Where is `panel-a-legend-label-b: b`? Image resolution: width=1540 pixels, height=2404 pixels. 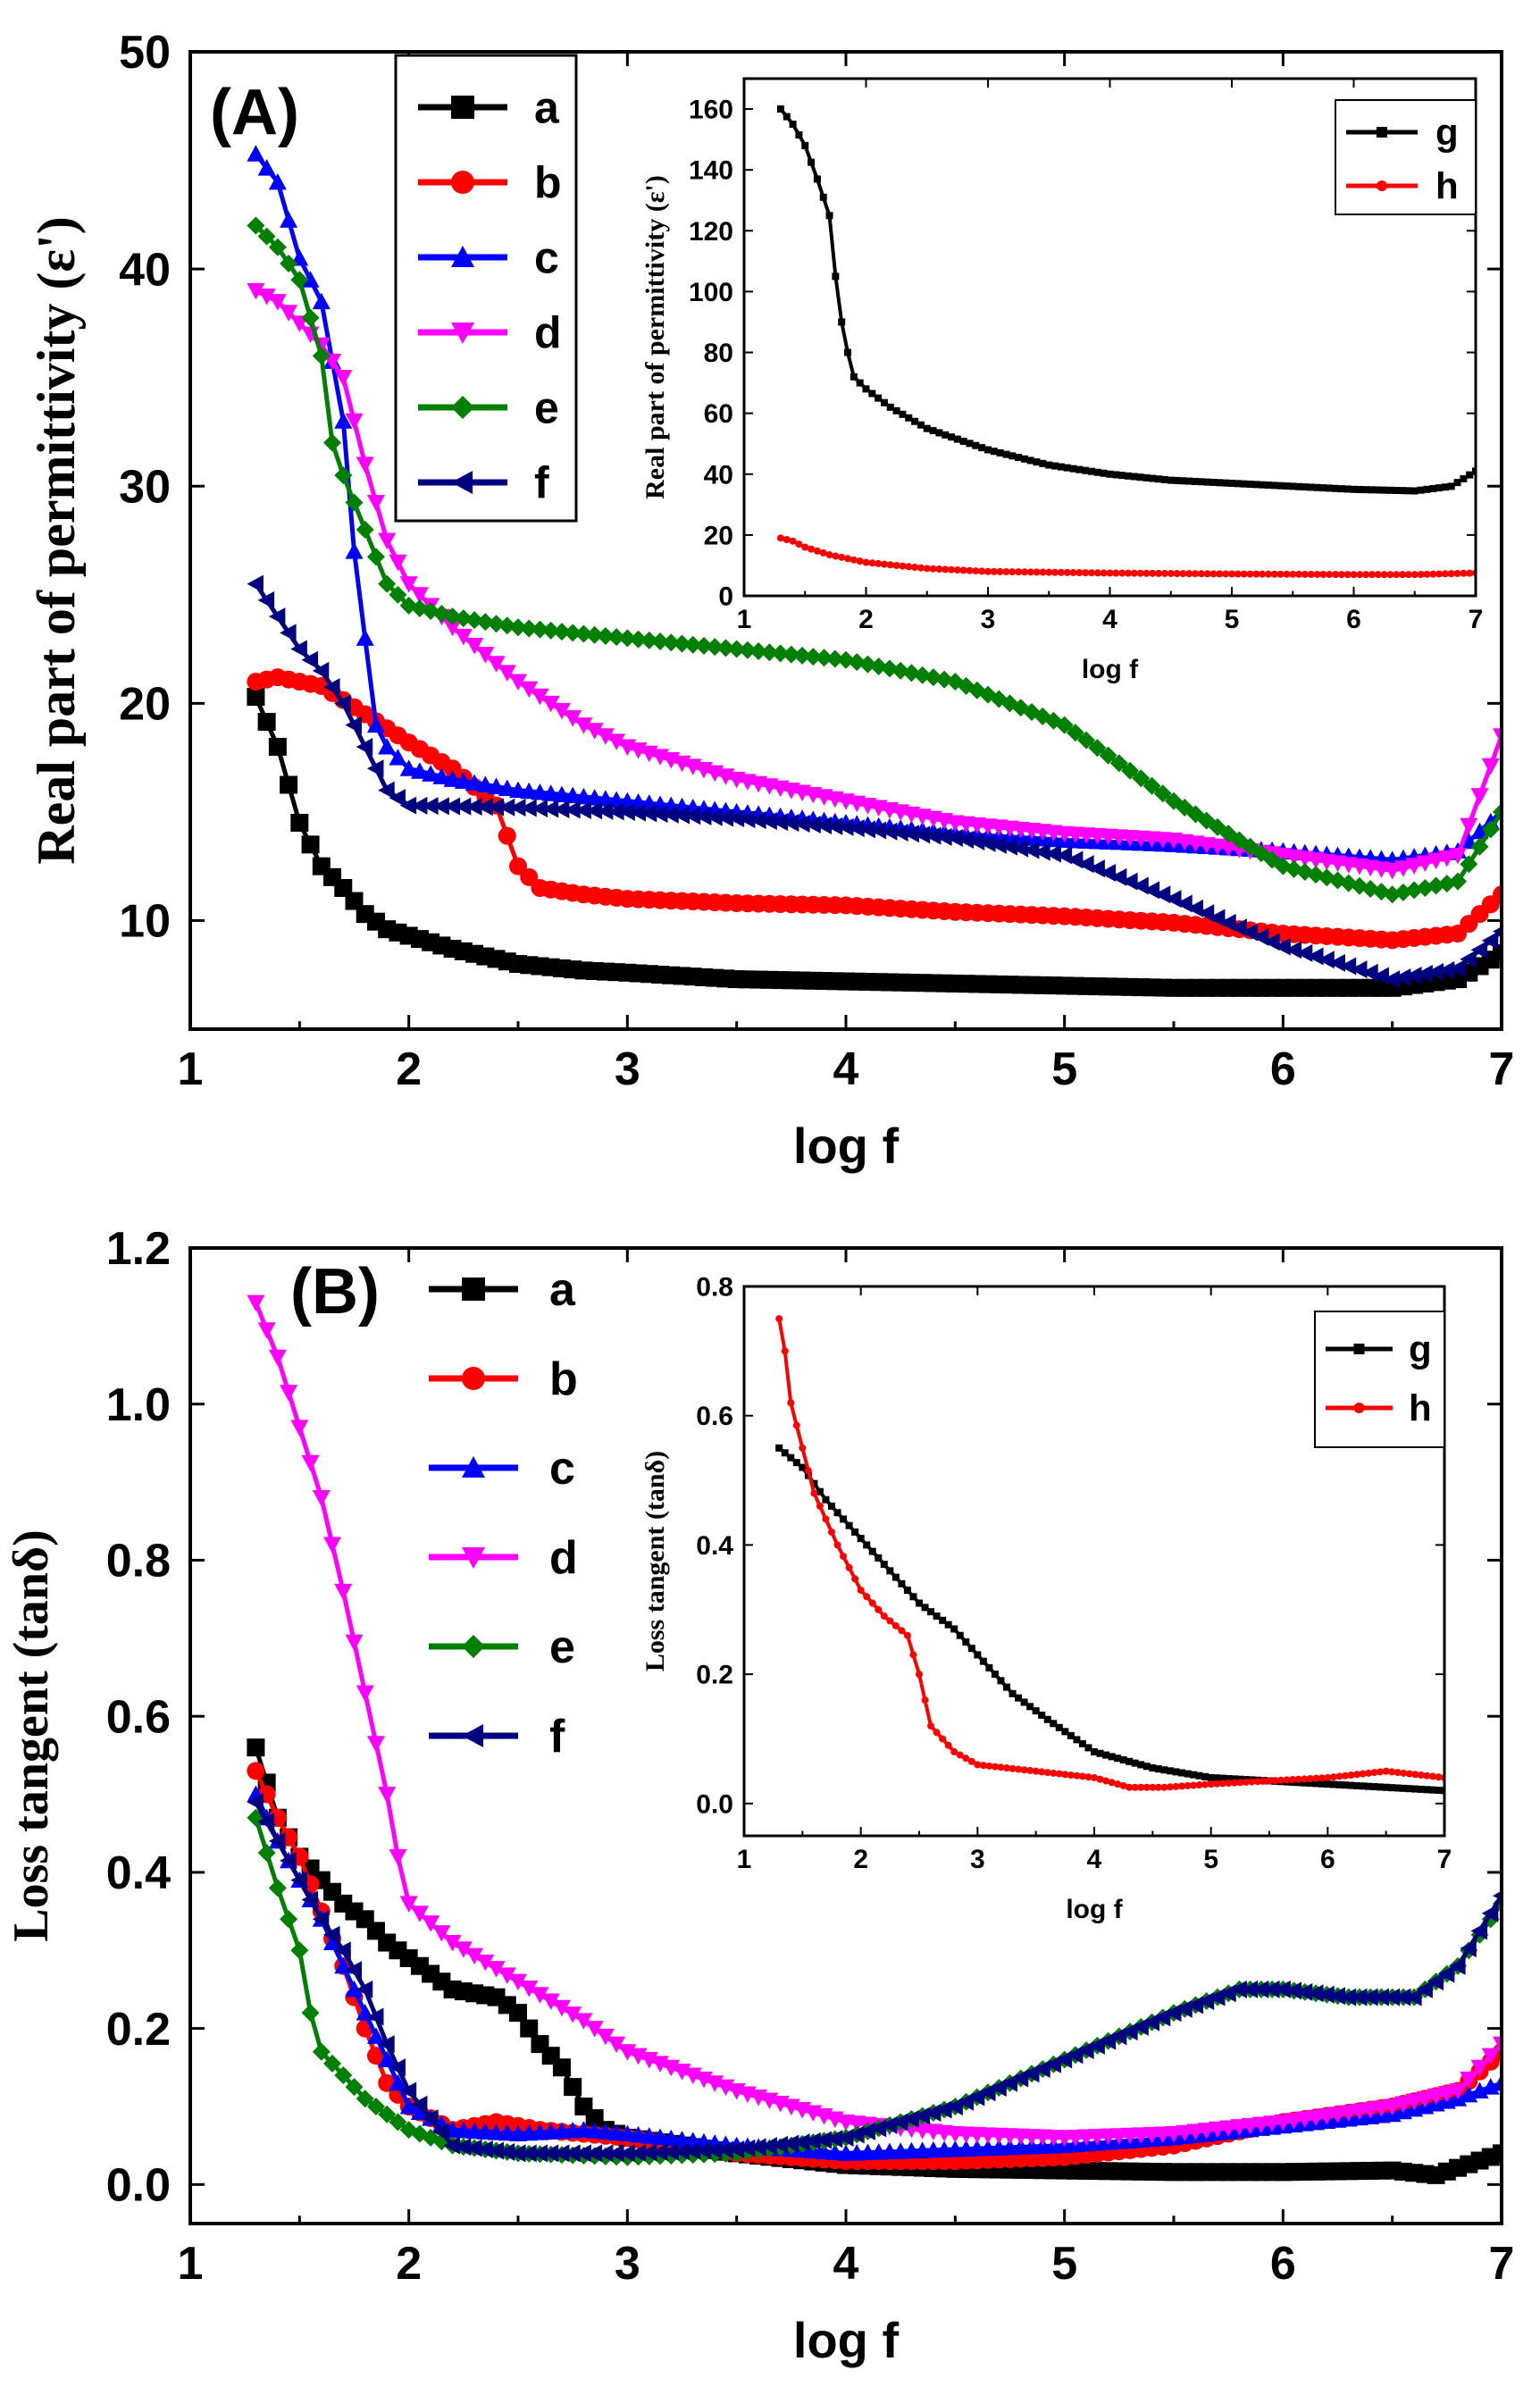
panel-a-legend-label-b: b is located at coordinates (548, 183).